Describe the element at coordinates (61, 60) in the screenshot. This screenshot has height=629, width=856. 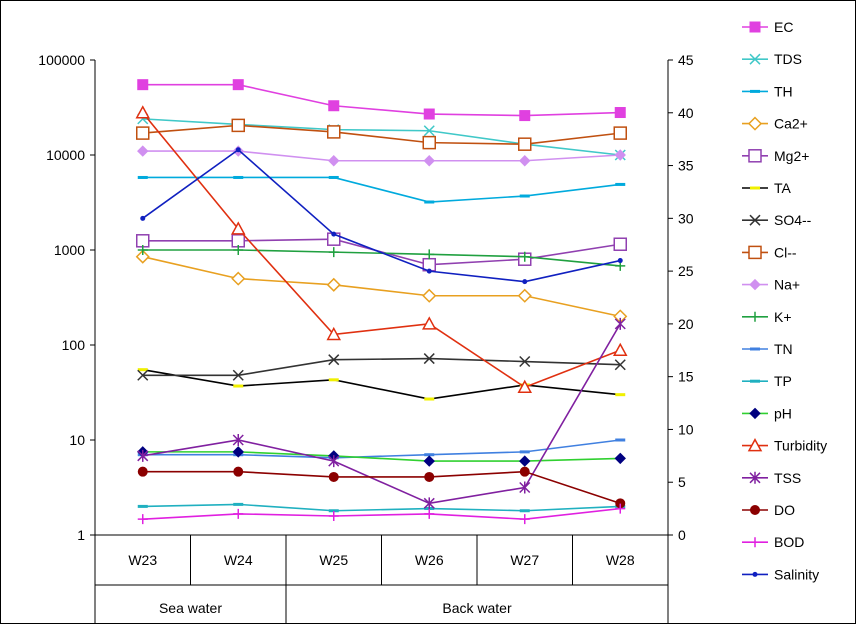
I see `left-axis-tick-label: 100000` at that location.